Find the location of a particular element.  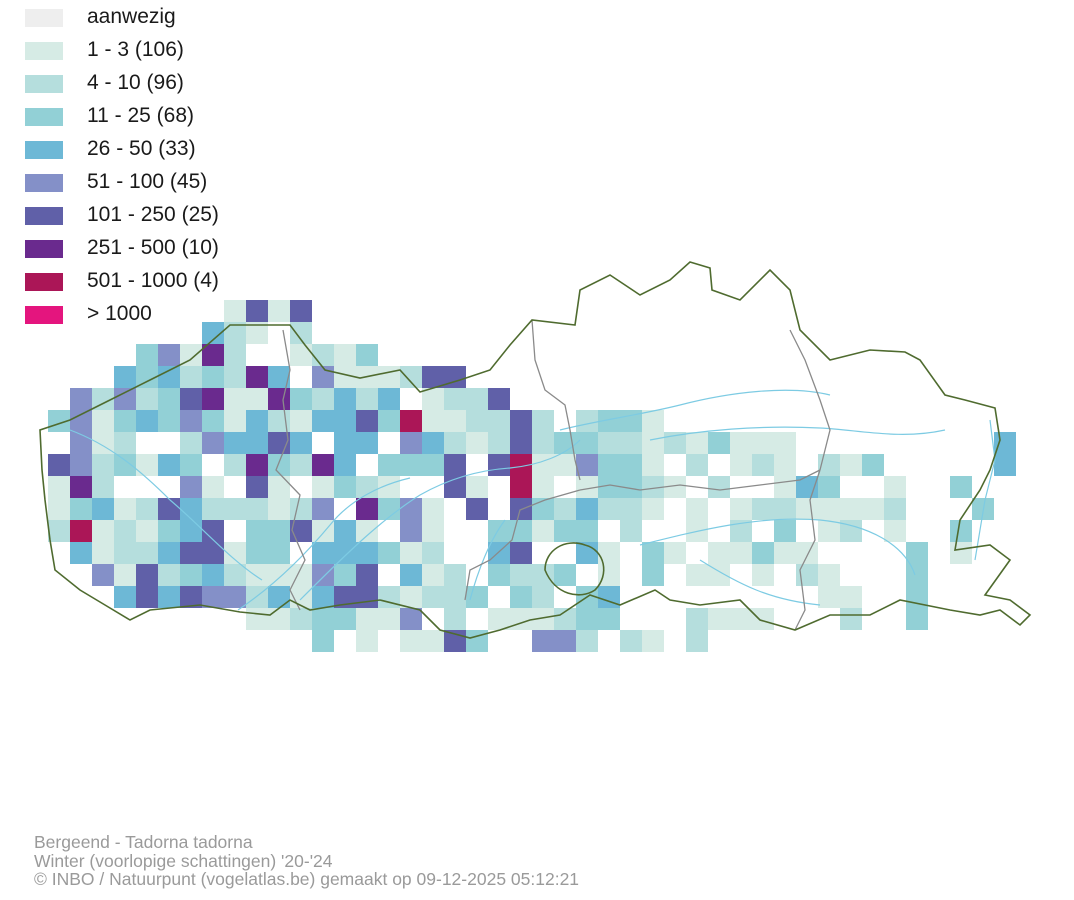

legend-label: 501 - 1000 (4) is located at coordinates (153, 280).